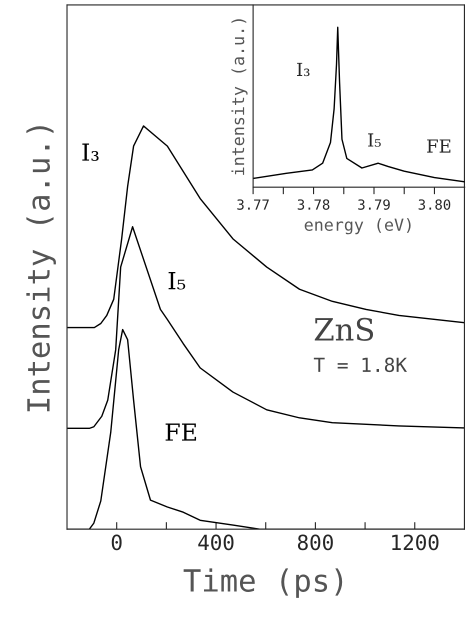  What do you see at coordinates (357, 226) in the screenshot?
I see `x-axis-title: energy (eV)` at bounding box center [357, 226].